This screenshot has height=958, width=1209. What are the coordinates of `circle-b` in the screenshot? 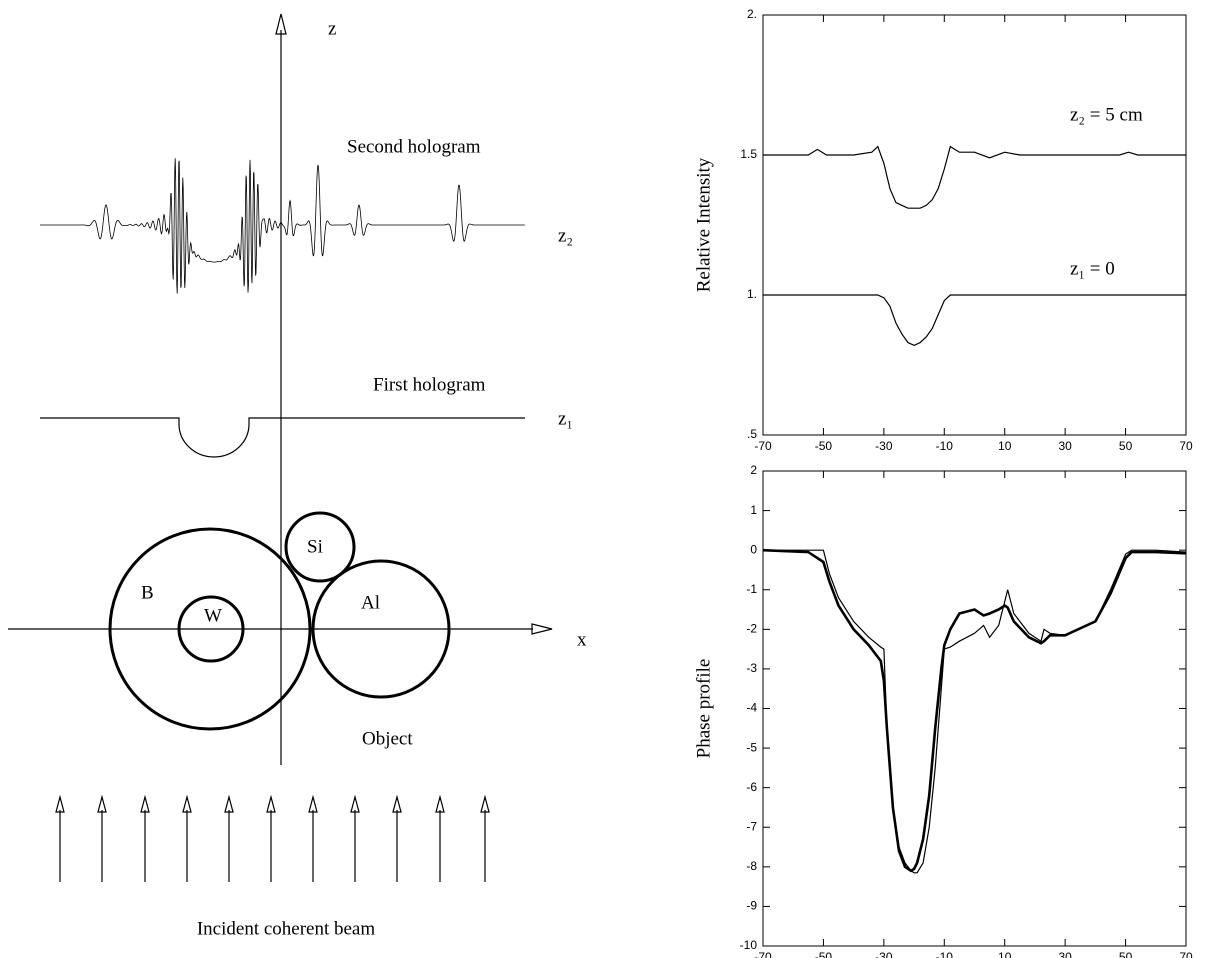 It's located at (210, 629).